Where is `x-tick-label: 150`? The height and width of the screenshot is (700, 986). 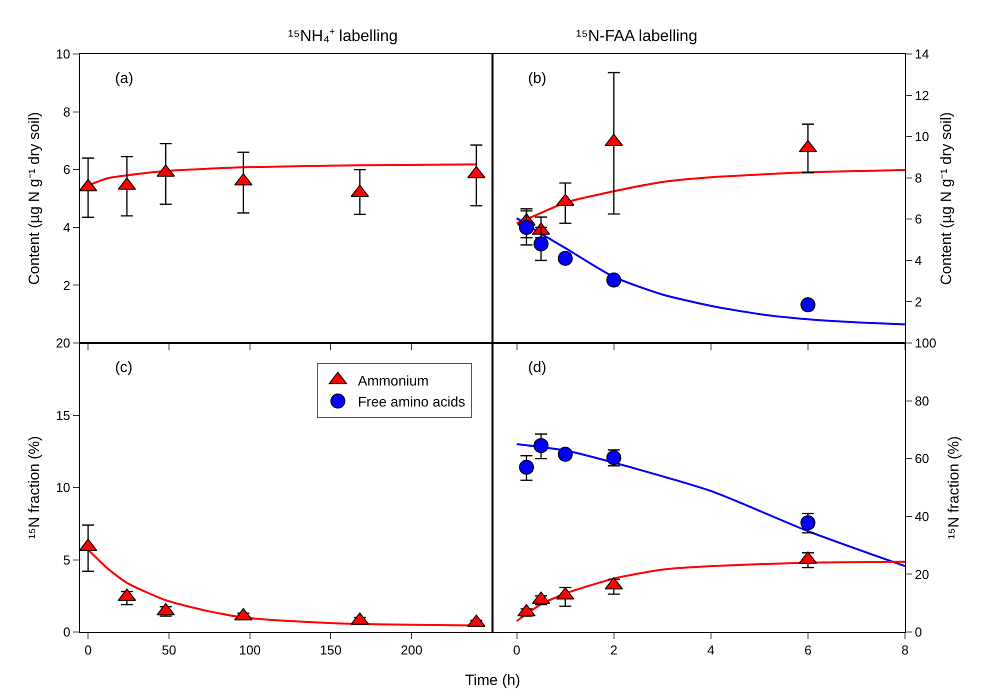 x-tick-label: 150 is located at coordinates (331, 650).